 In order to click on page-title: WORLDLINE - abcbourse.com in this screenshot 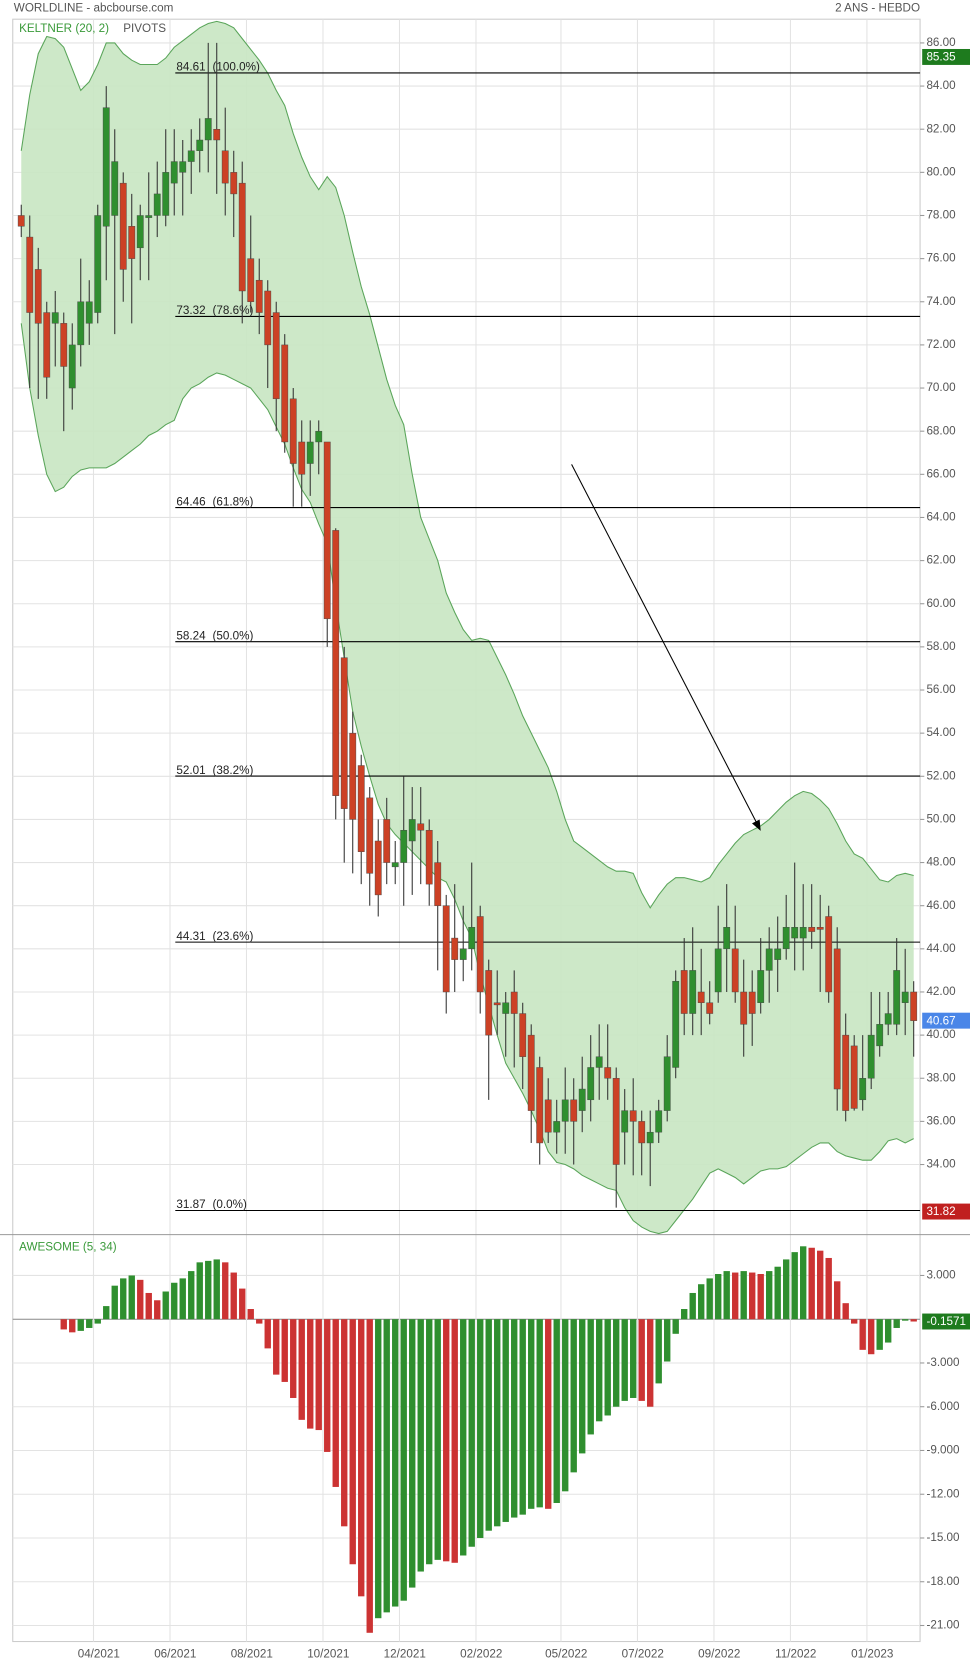, I will do `click(94, 8)`.